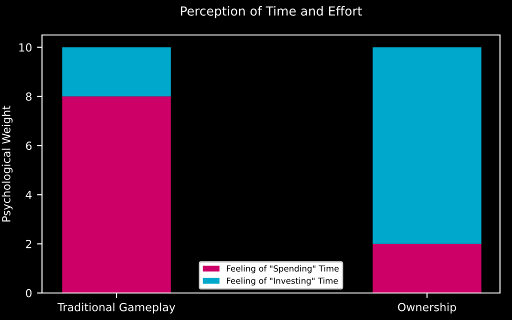 Image resolution: width=512 pixels, height=320 pixels. What do you see at coordinates (29, 194) in the screenshot?
I see `y-tick-label: 4` at bounding box center [29, 194].